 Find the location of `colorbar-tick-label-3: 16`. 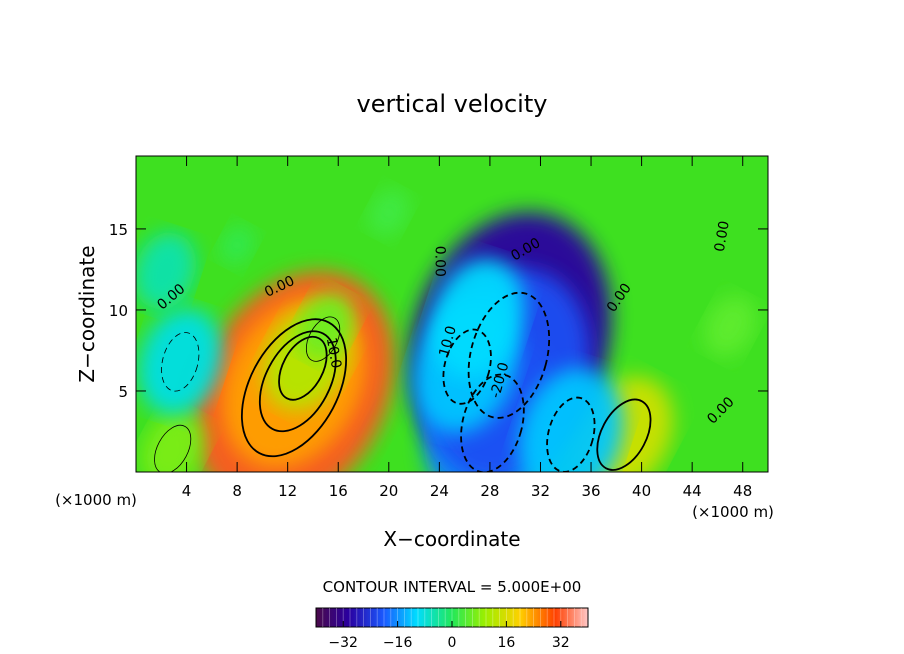

colorbar-tick-label-3: 16 is located at coordinates (506, 643).